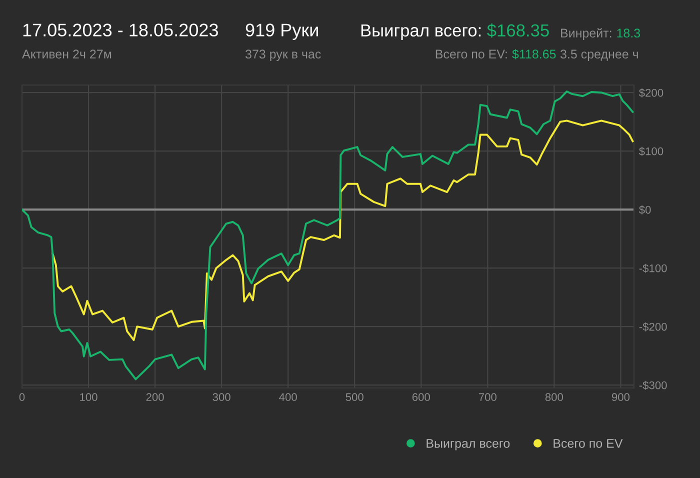 The image size is (700, 478). Describe the element at coordinates (518, 31) in the screenshot. I see `text: $168.35` at that location.